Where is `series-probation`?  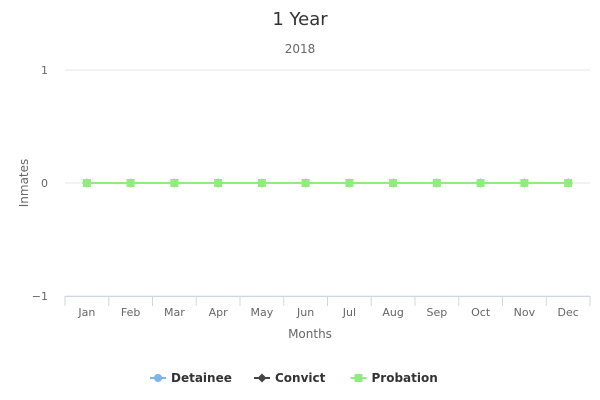 series-probation is located at coordinates (327, 183).